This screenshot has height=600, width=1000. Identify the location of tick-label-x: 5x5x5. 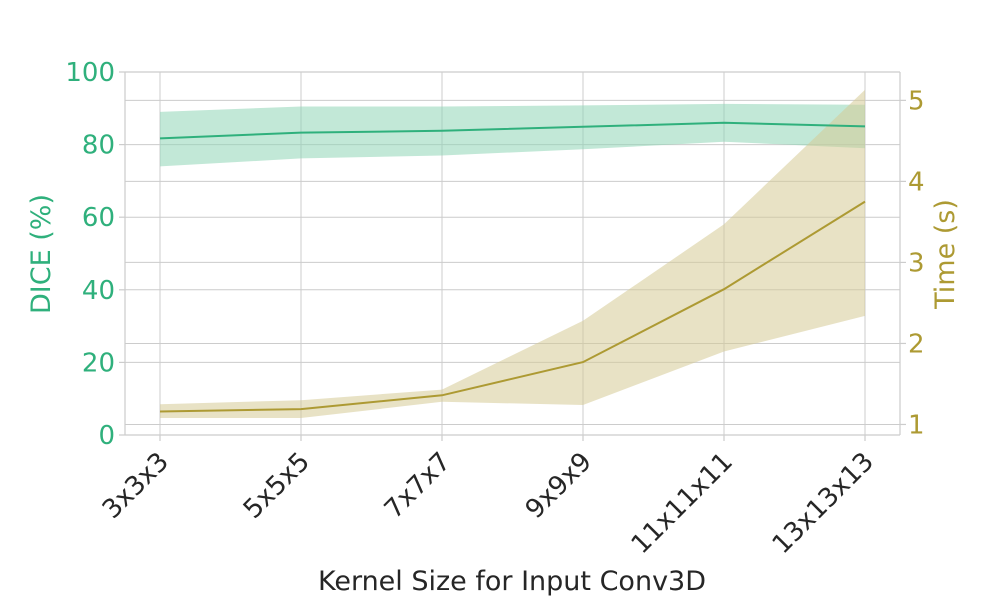
(277, 486).